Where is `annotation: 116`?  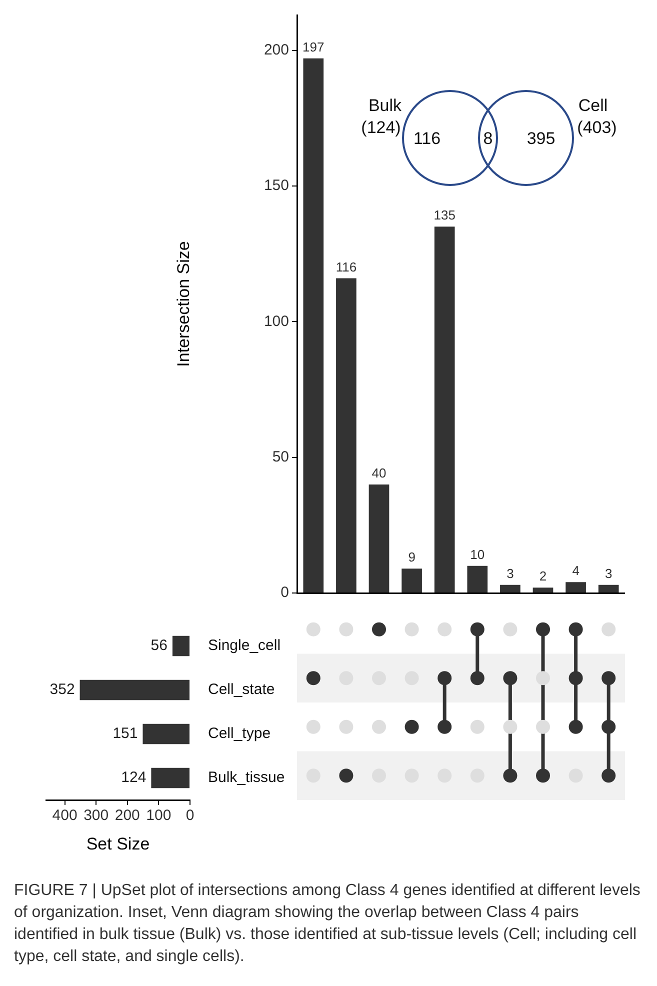 annotation: 116 is located at coordinates (427, 138).